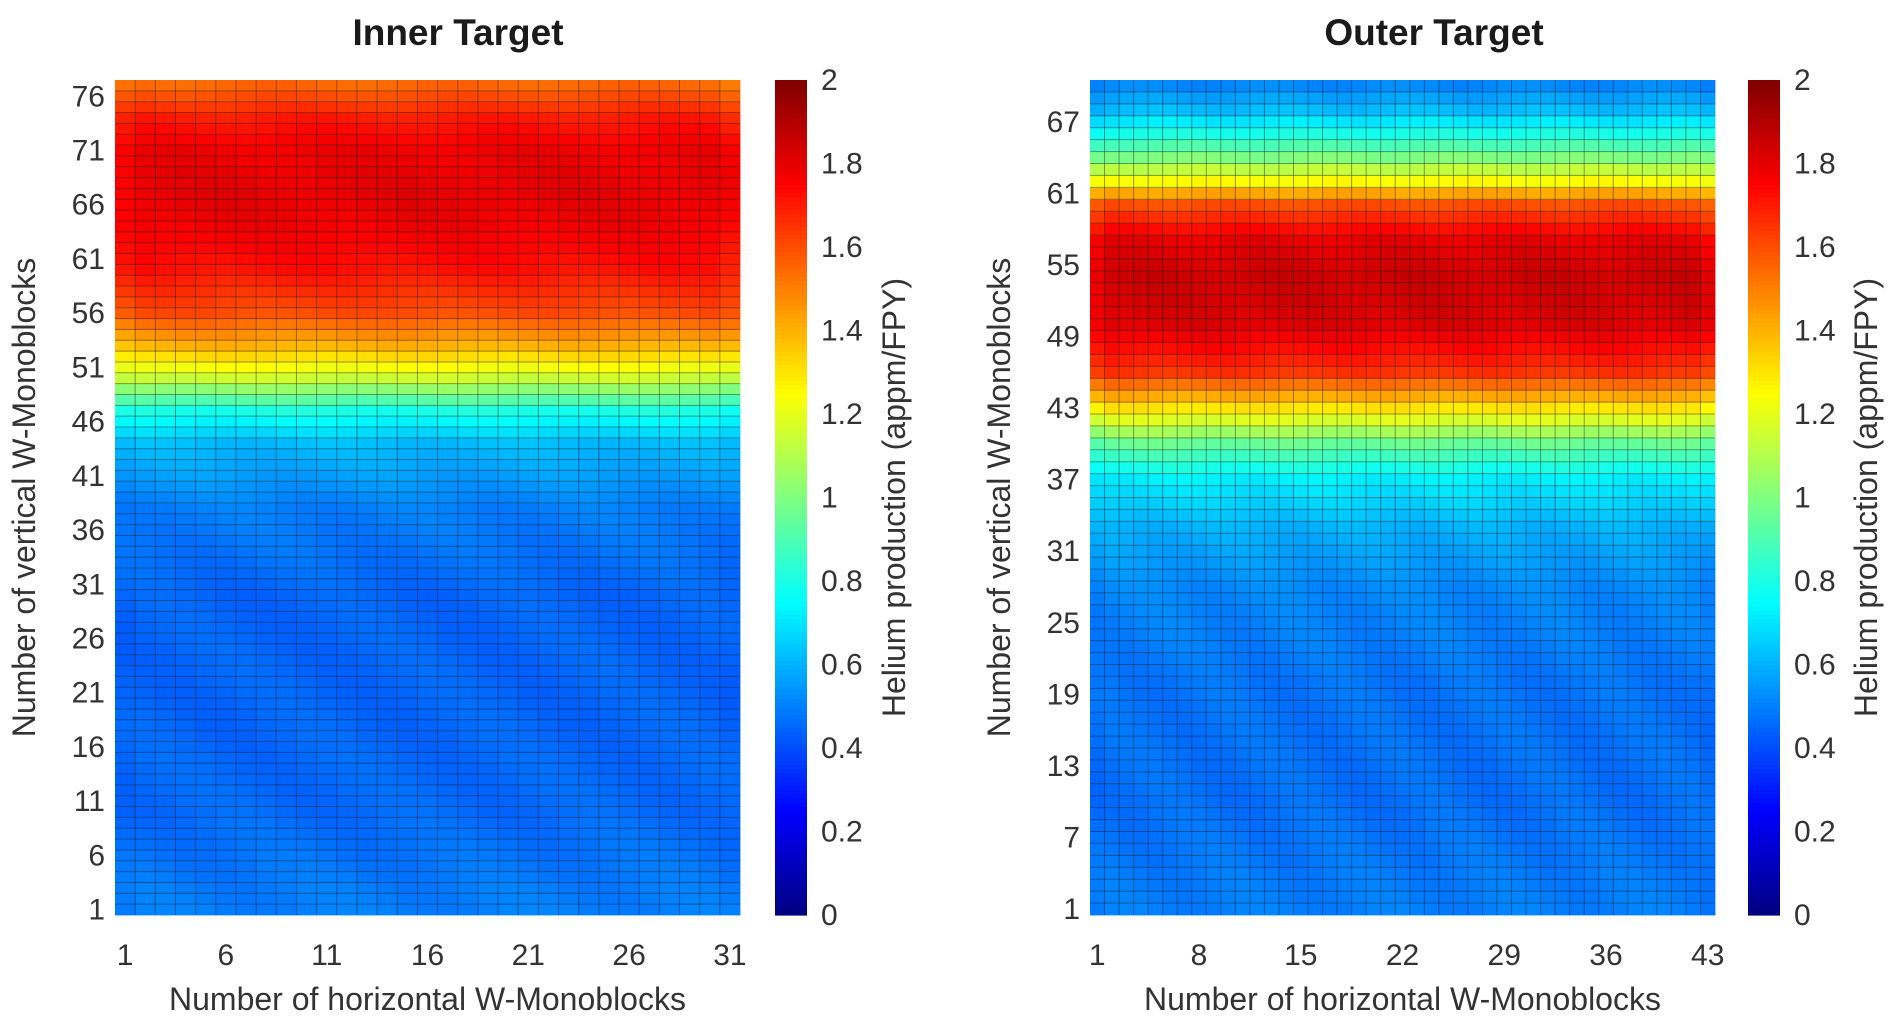 The image size is (1900, 1028). I want to click on y-tick-label: 61, so click(88, 259).